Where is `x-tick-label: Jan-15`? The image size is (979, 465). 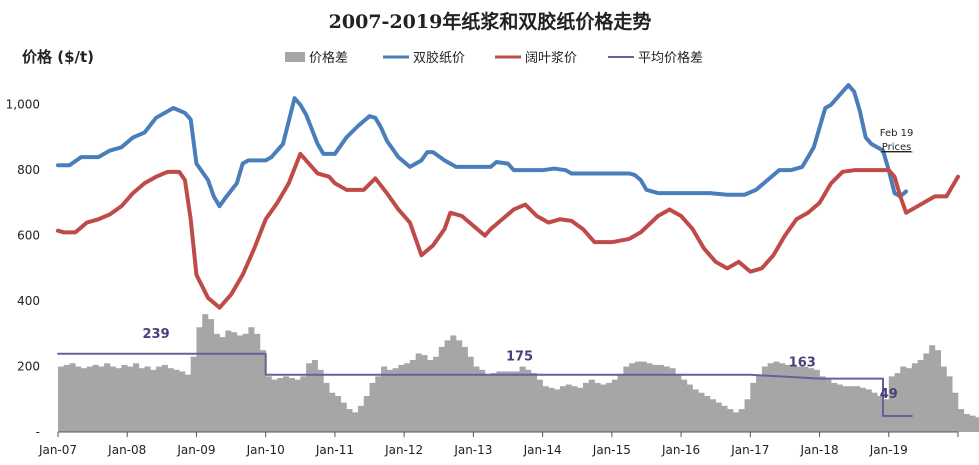
x-tick-label: Jan-15 is located at coordinates (611, 450).